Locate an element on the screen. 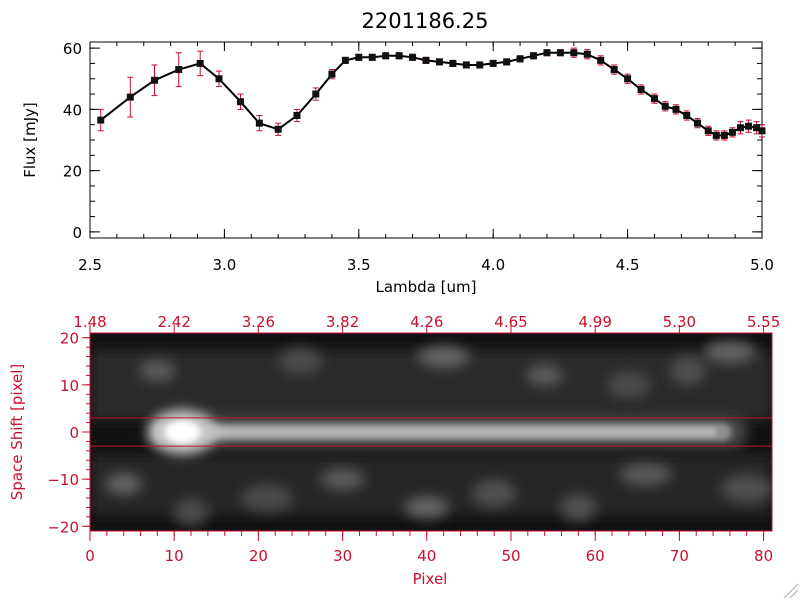 The image size is (800, 600). image-top-tick-label: 3.26 is located at coordinates (258, 322).